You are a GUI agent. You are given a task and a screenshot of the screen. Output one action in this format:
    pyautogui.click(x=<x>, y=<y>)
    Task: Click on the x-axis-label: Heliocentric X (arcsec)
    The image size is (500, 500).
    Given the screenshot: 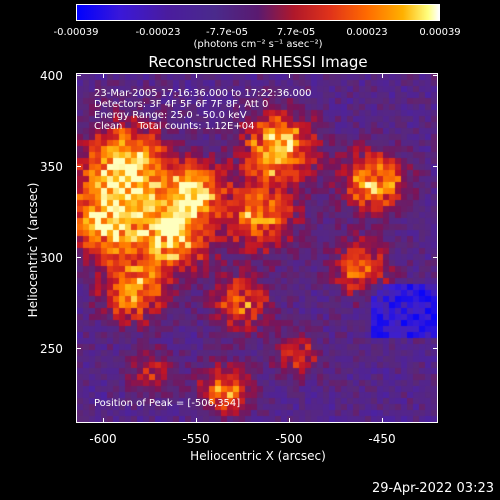 What is the action you would take?
    pyautogui.click(x=258, y=456)
    